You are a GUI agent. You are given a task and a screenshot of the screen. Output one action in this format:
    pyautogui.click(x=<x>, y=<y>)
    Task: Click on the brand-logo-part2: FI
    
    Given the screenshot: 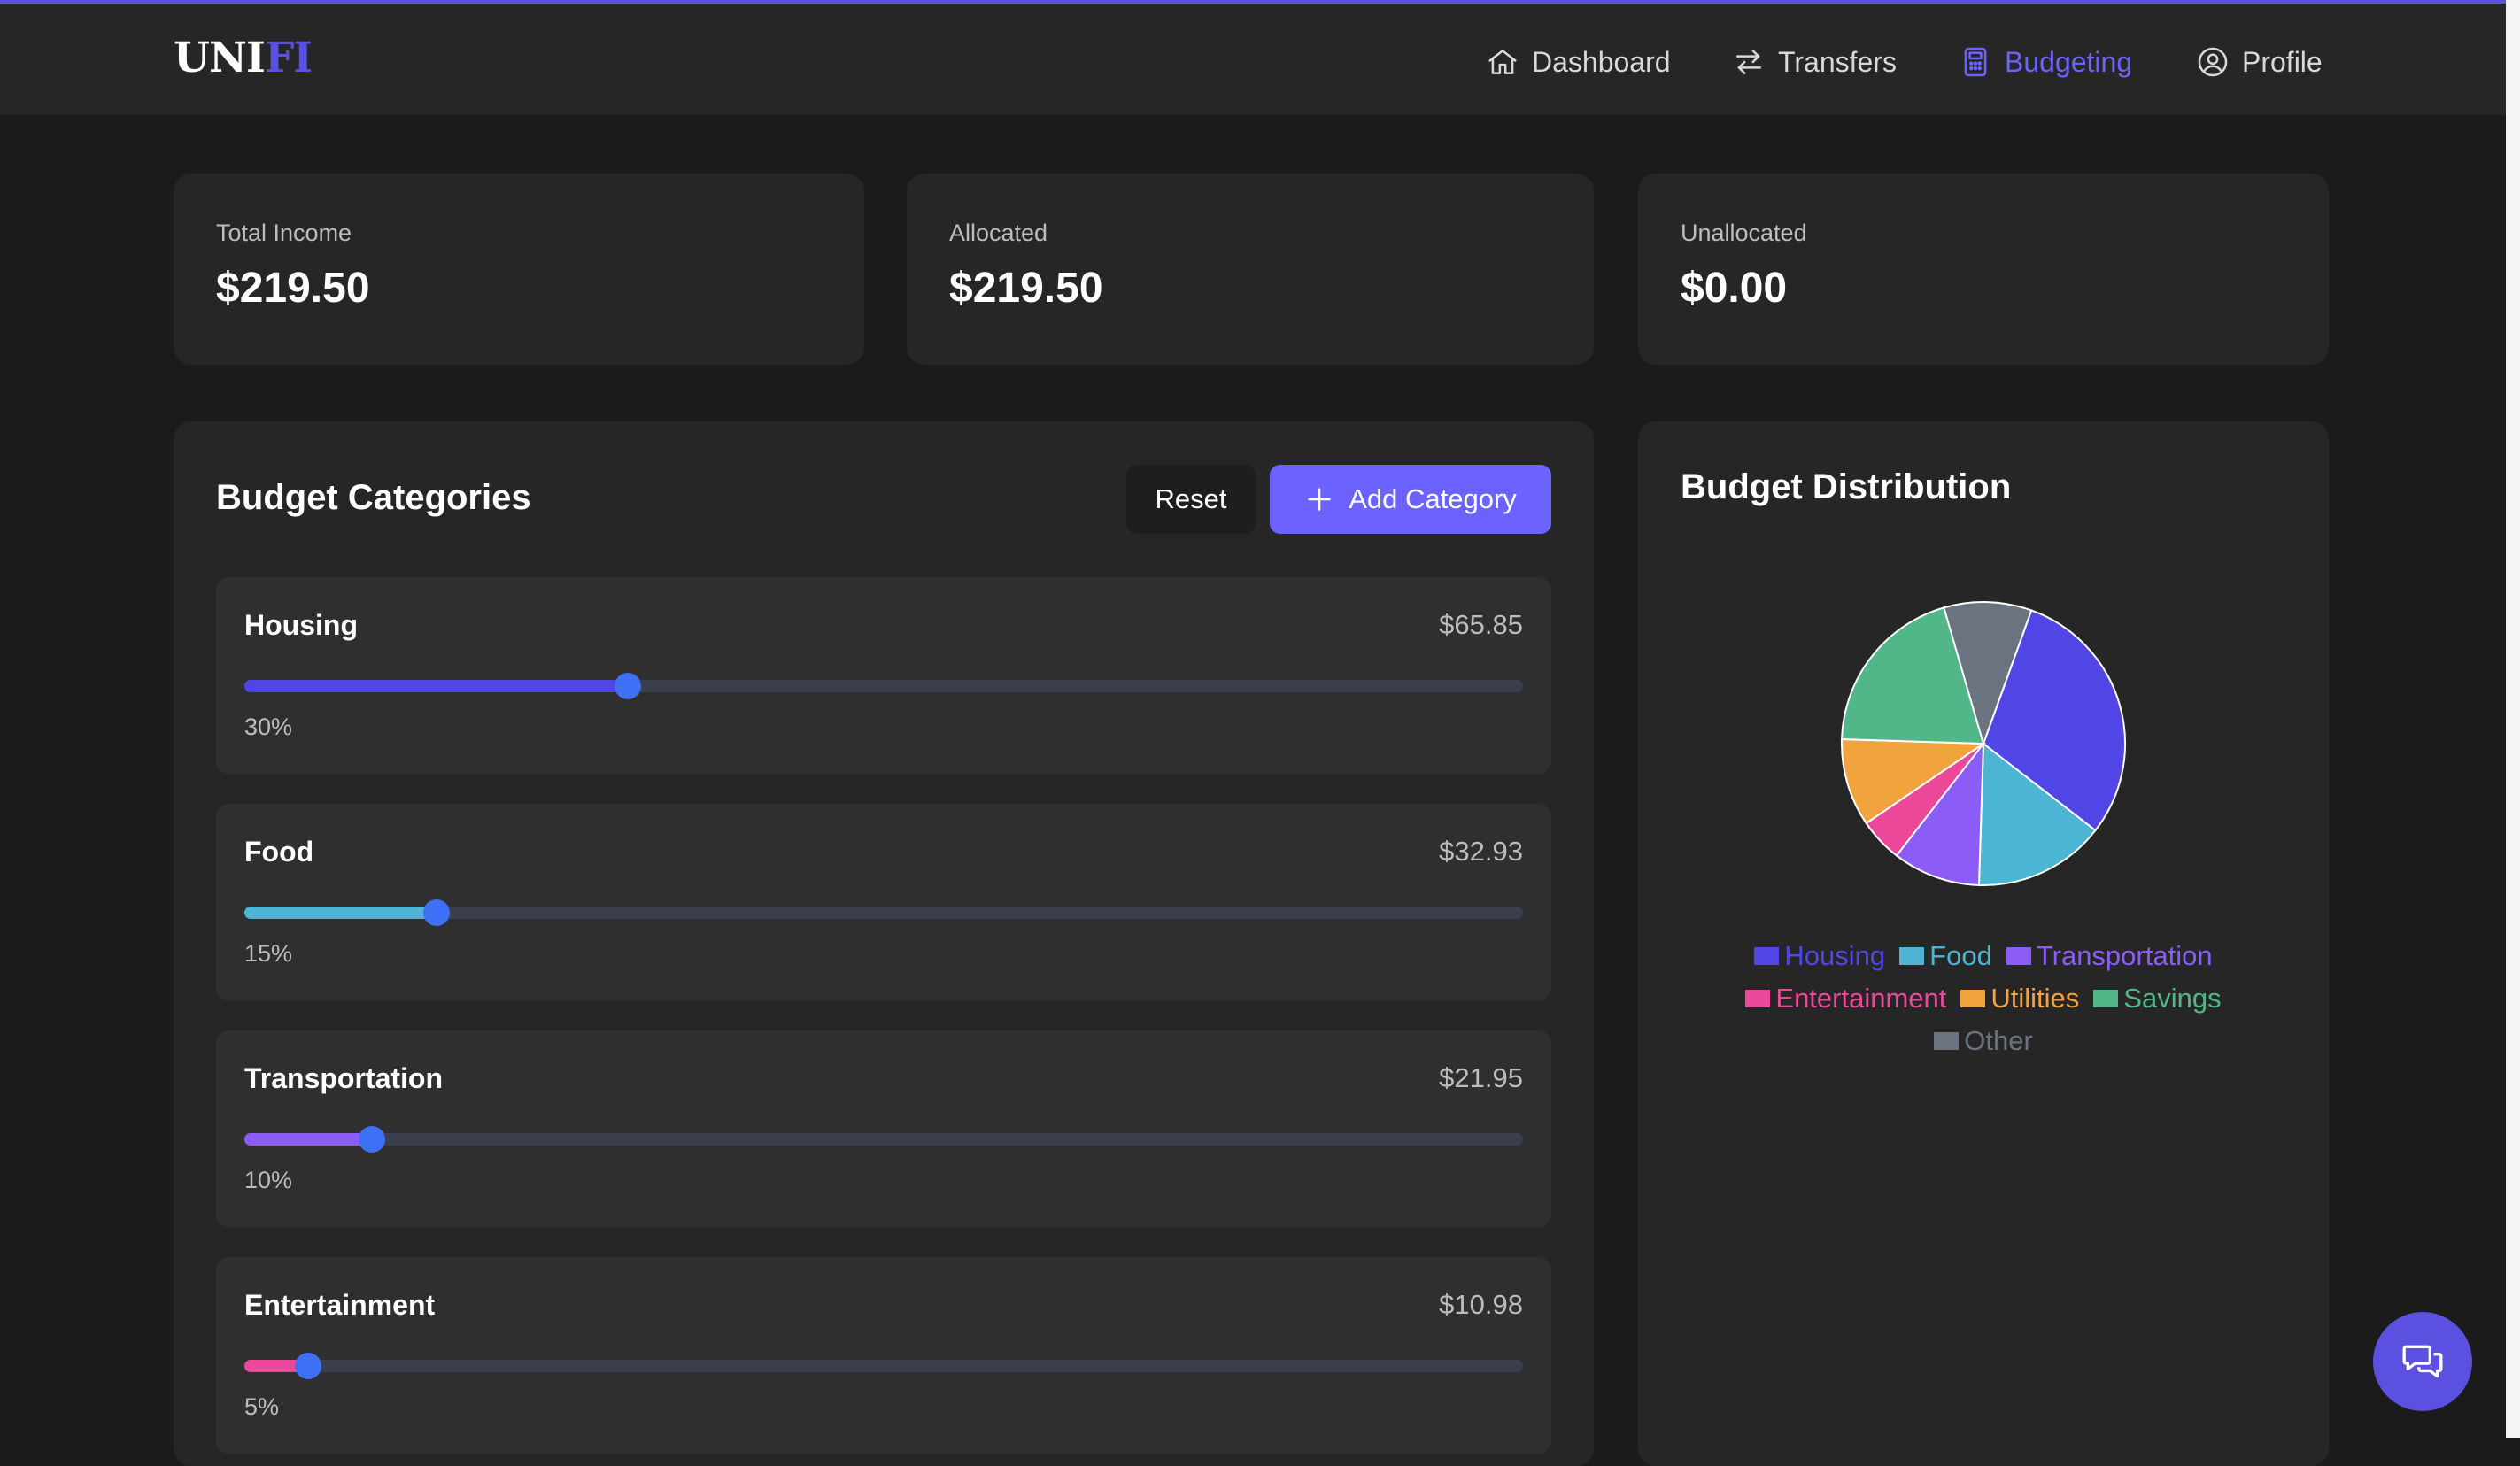 What is the action you would take?
    pyautogui.click(x=288, y=58)
    